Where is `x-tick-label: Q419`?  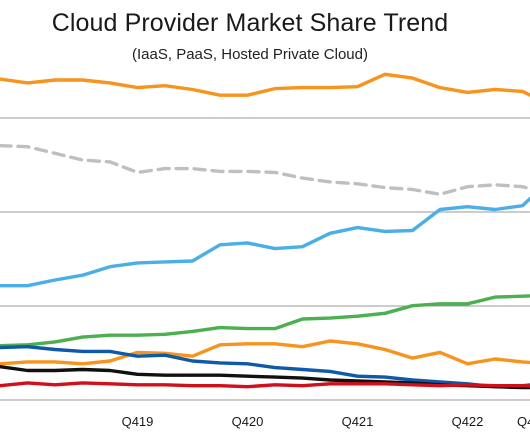
x-tick-label: Q419 is located at coordinates (138, 421).